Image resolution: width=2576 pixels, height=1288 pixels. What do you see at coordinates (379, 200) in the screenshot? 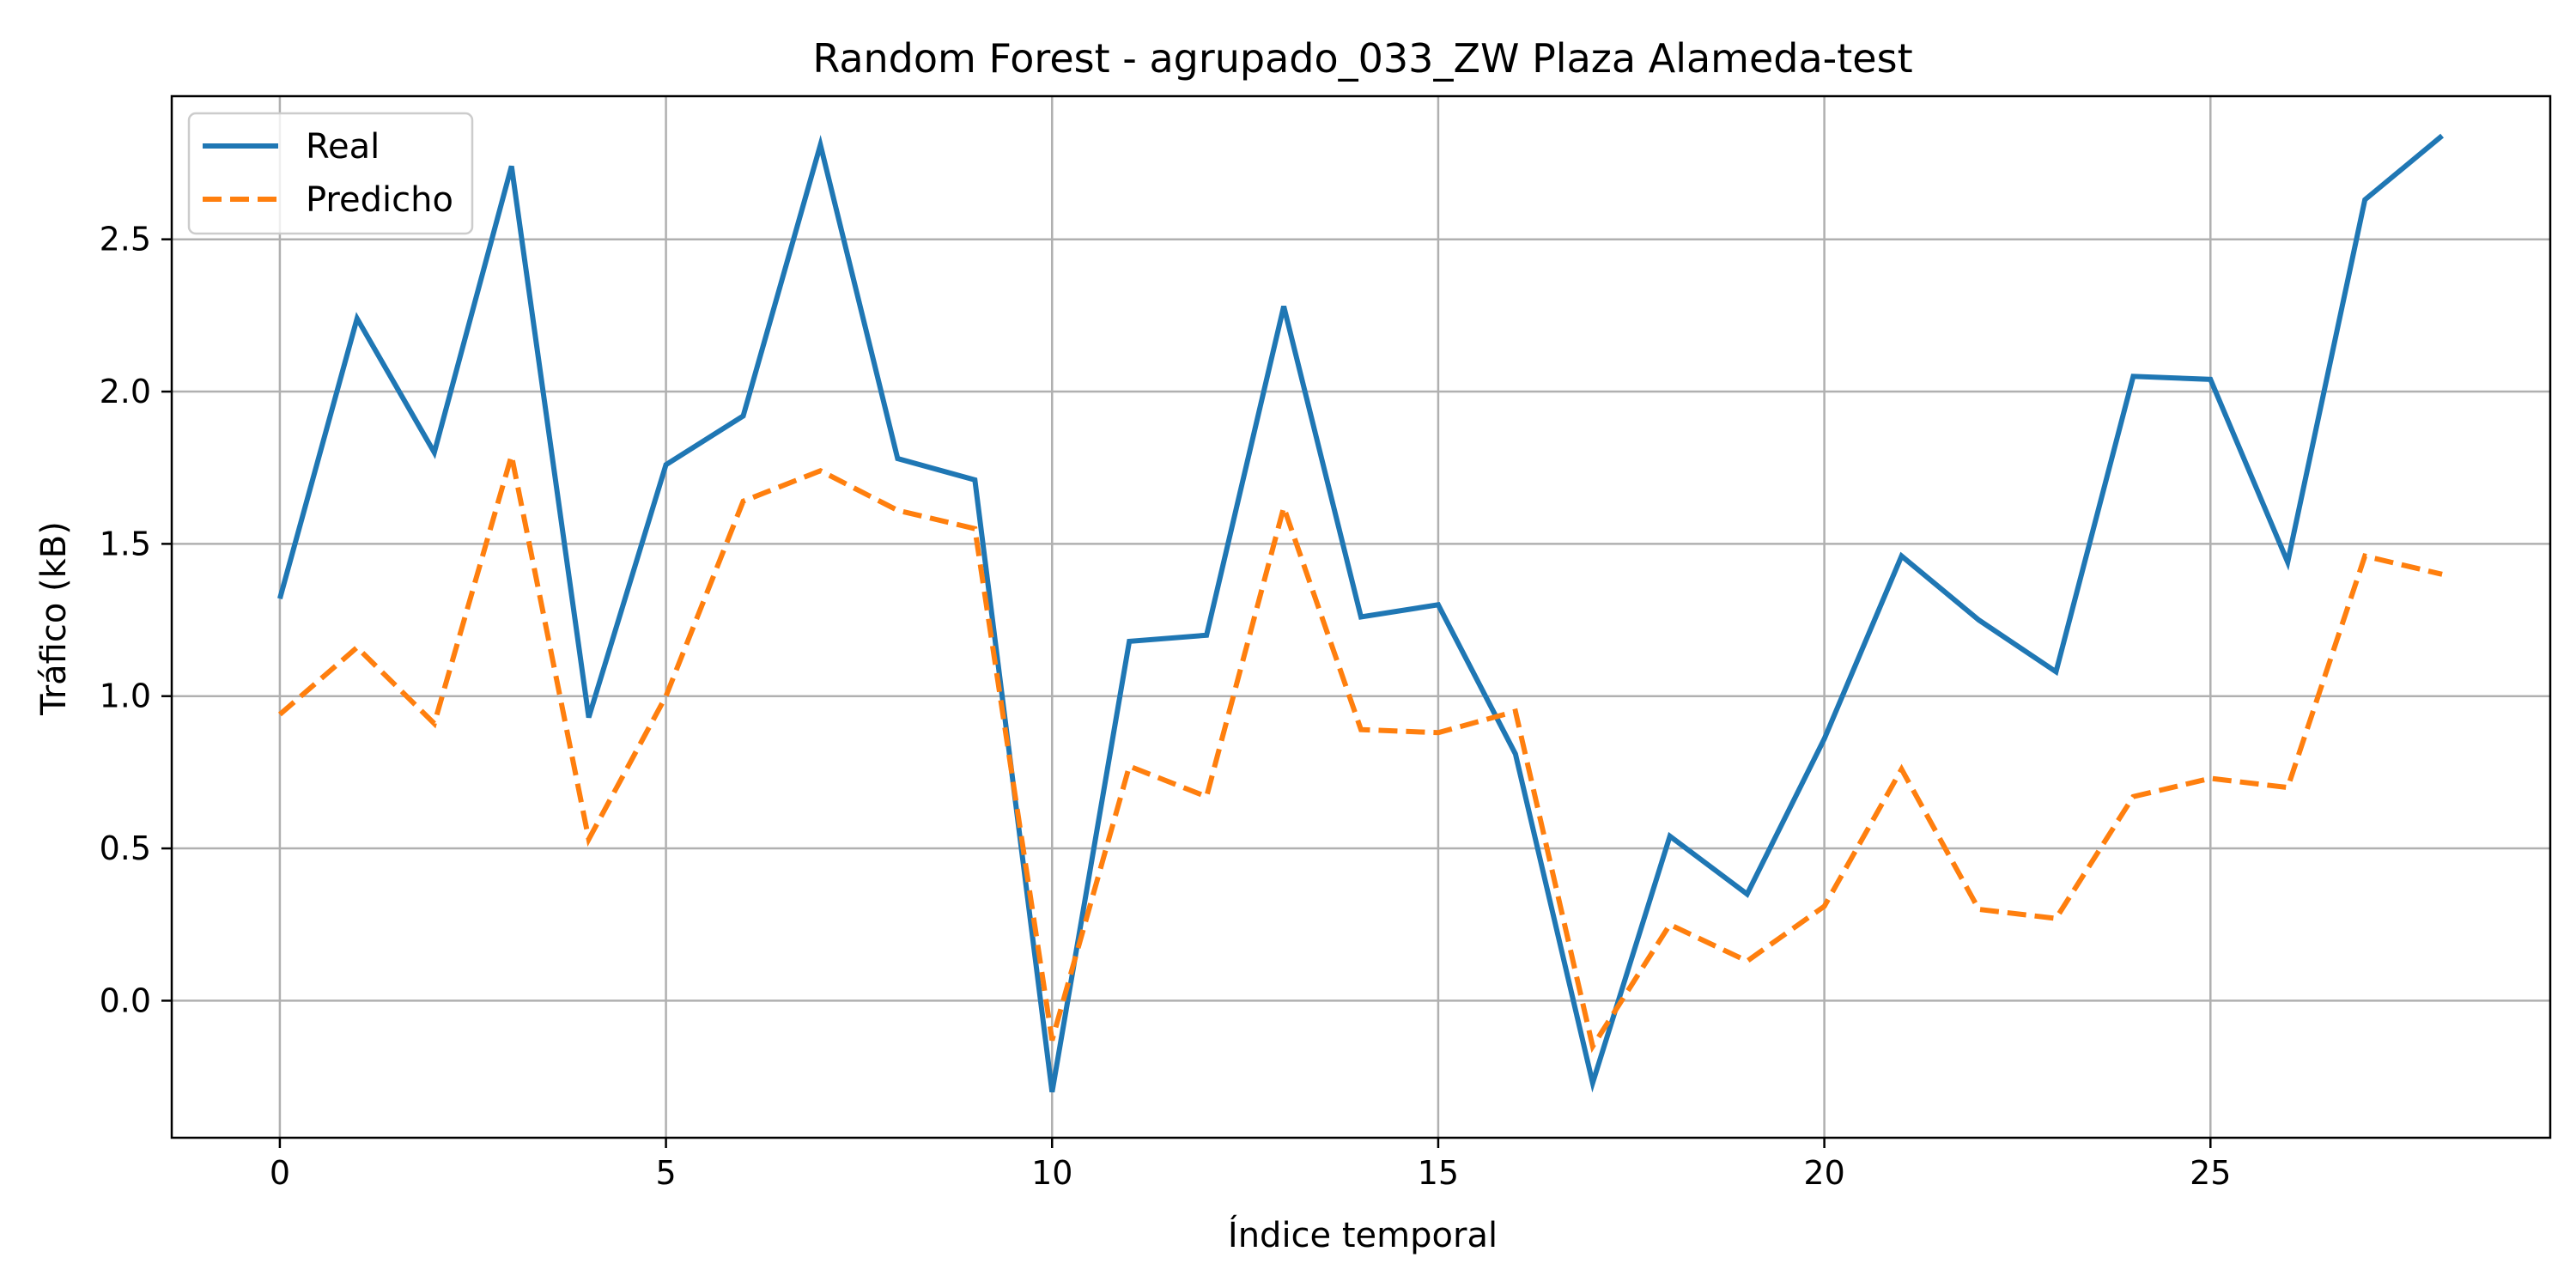
I see `legend-label-predicho: Predicho` at bounding box center [379, 200].